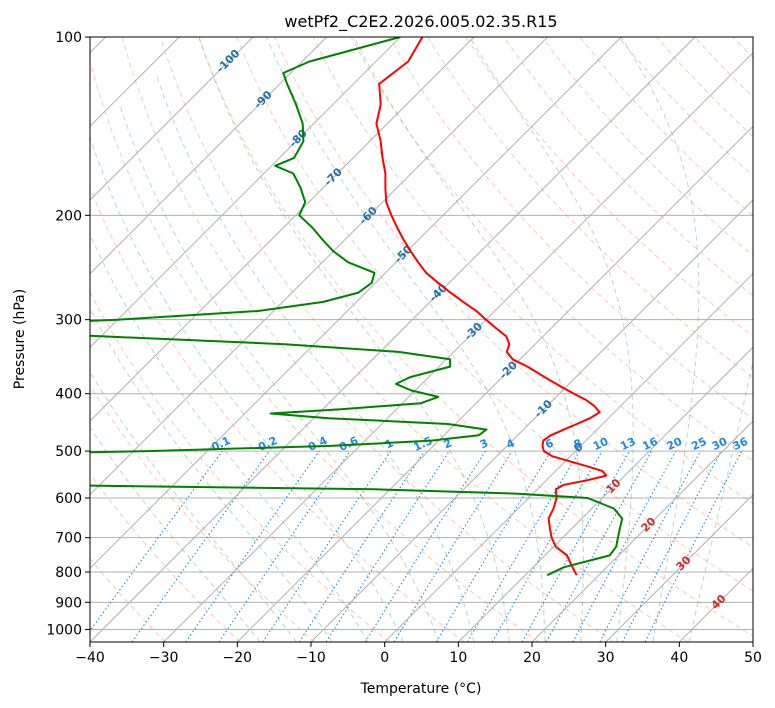  I want to click on y-tick-label: 800, so click(68, 573).